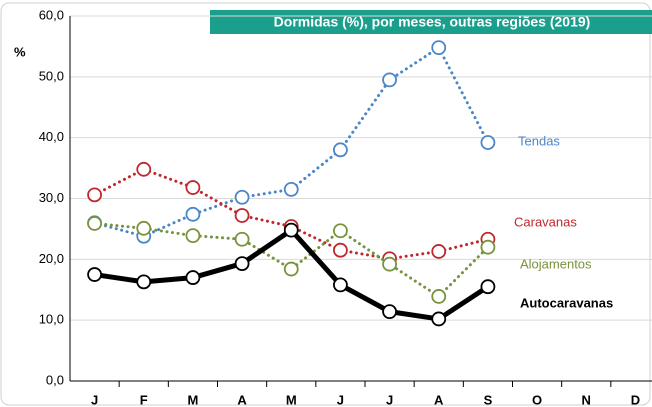 Image resolution: width=652 pixels, height=407 pixels. I want to click on title-box, so click(431, 22).